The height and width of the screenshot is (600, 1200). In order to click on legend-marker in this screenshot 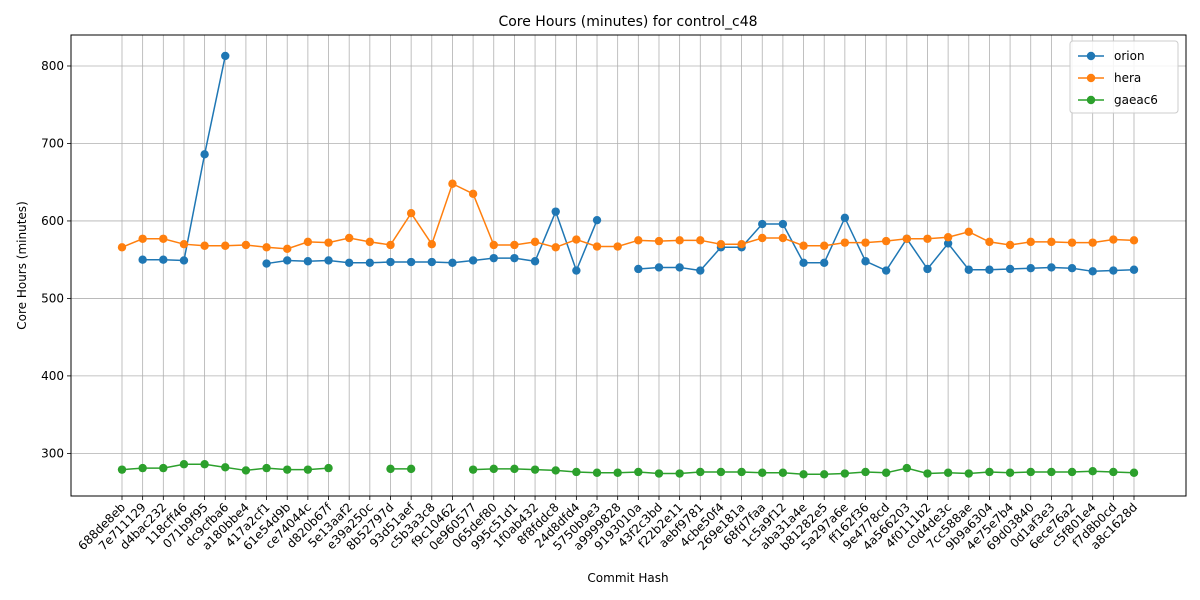, I will do `click(1091, 56)`.